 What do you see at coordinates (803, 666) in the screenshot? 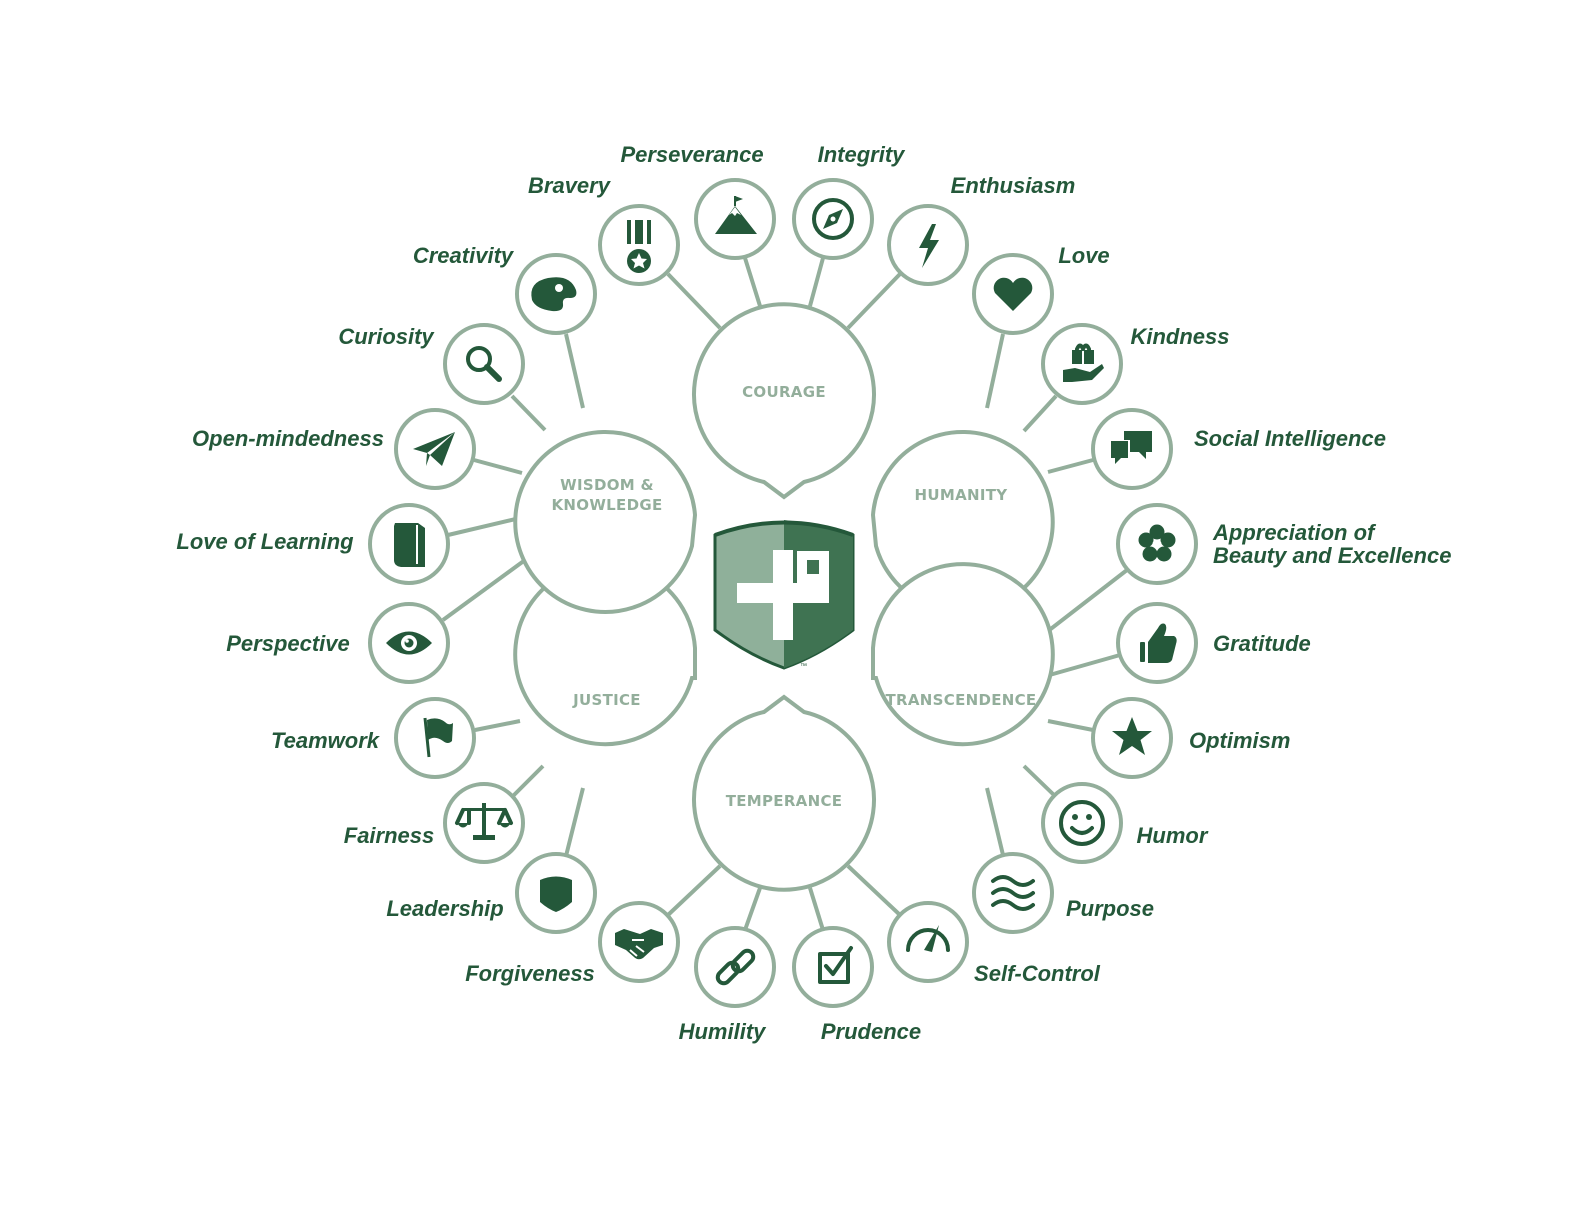
I see `trademark-symbol: ™` at bounding box center [803, 666].